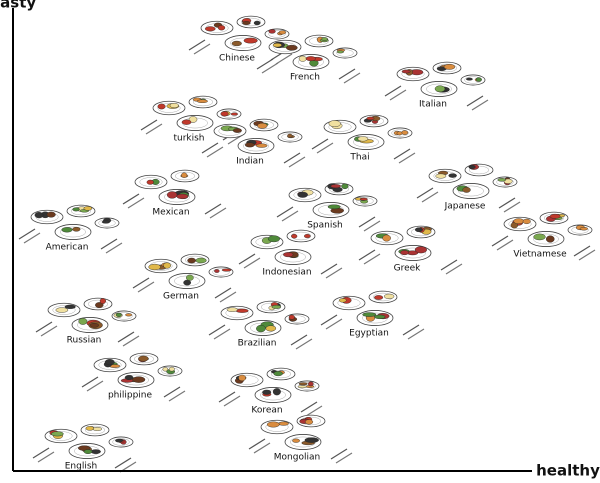 The height and width of the screenshot is (483, 600). Describe the element at coordinates (568, 471) in the screenshot. I see `x-axis-label: healthy` at that location.